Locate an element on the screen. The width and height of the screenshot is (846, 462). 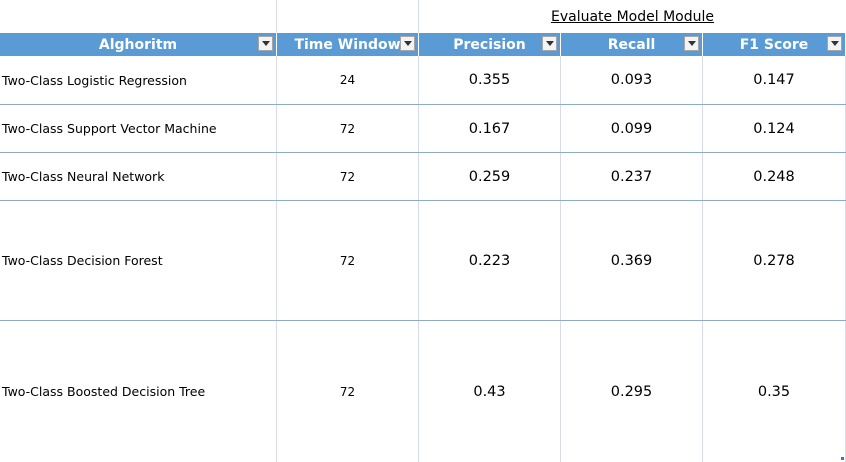
header-recall: Recall is located at coordinates (632, 44).